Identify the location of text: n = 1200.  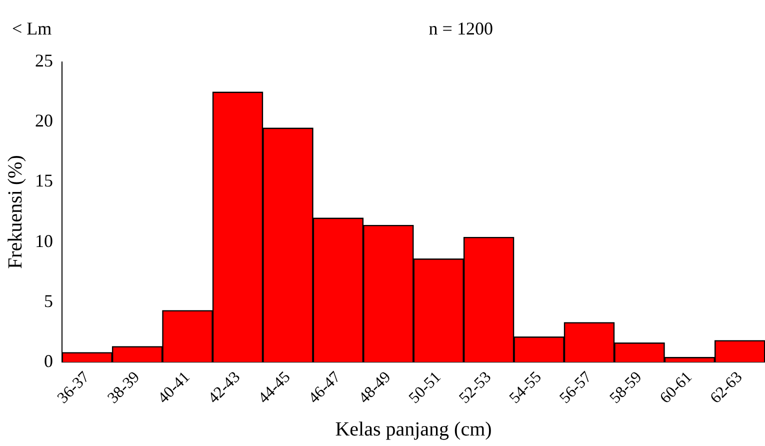
(460, 28).